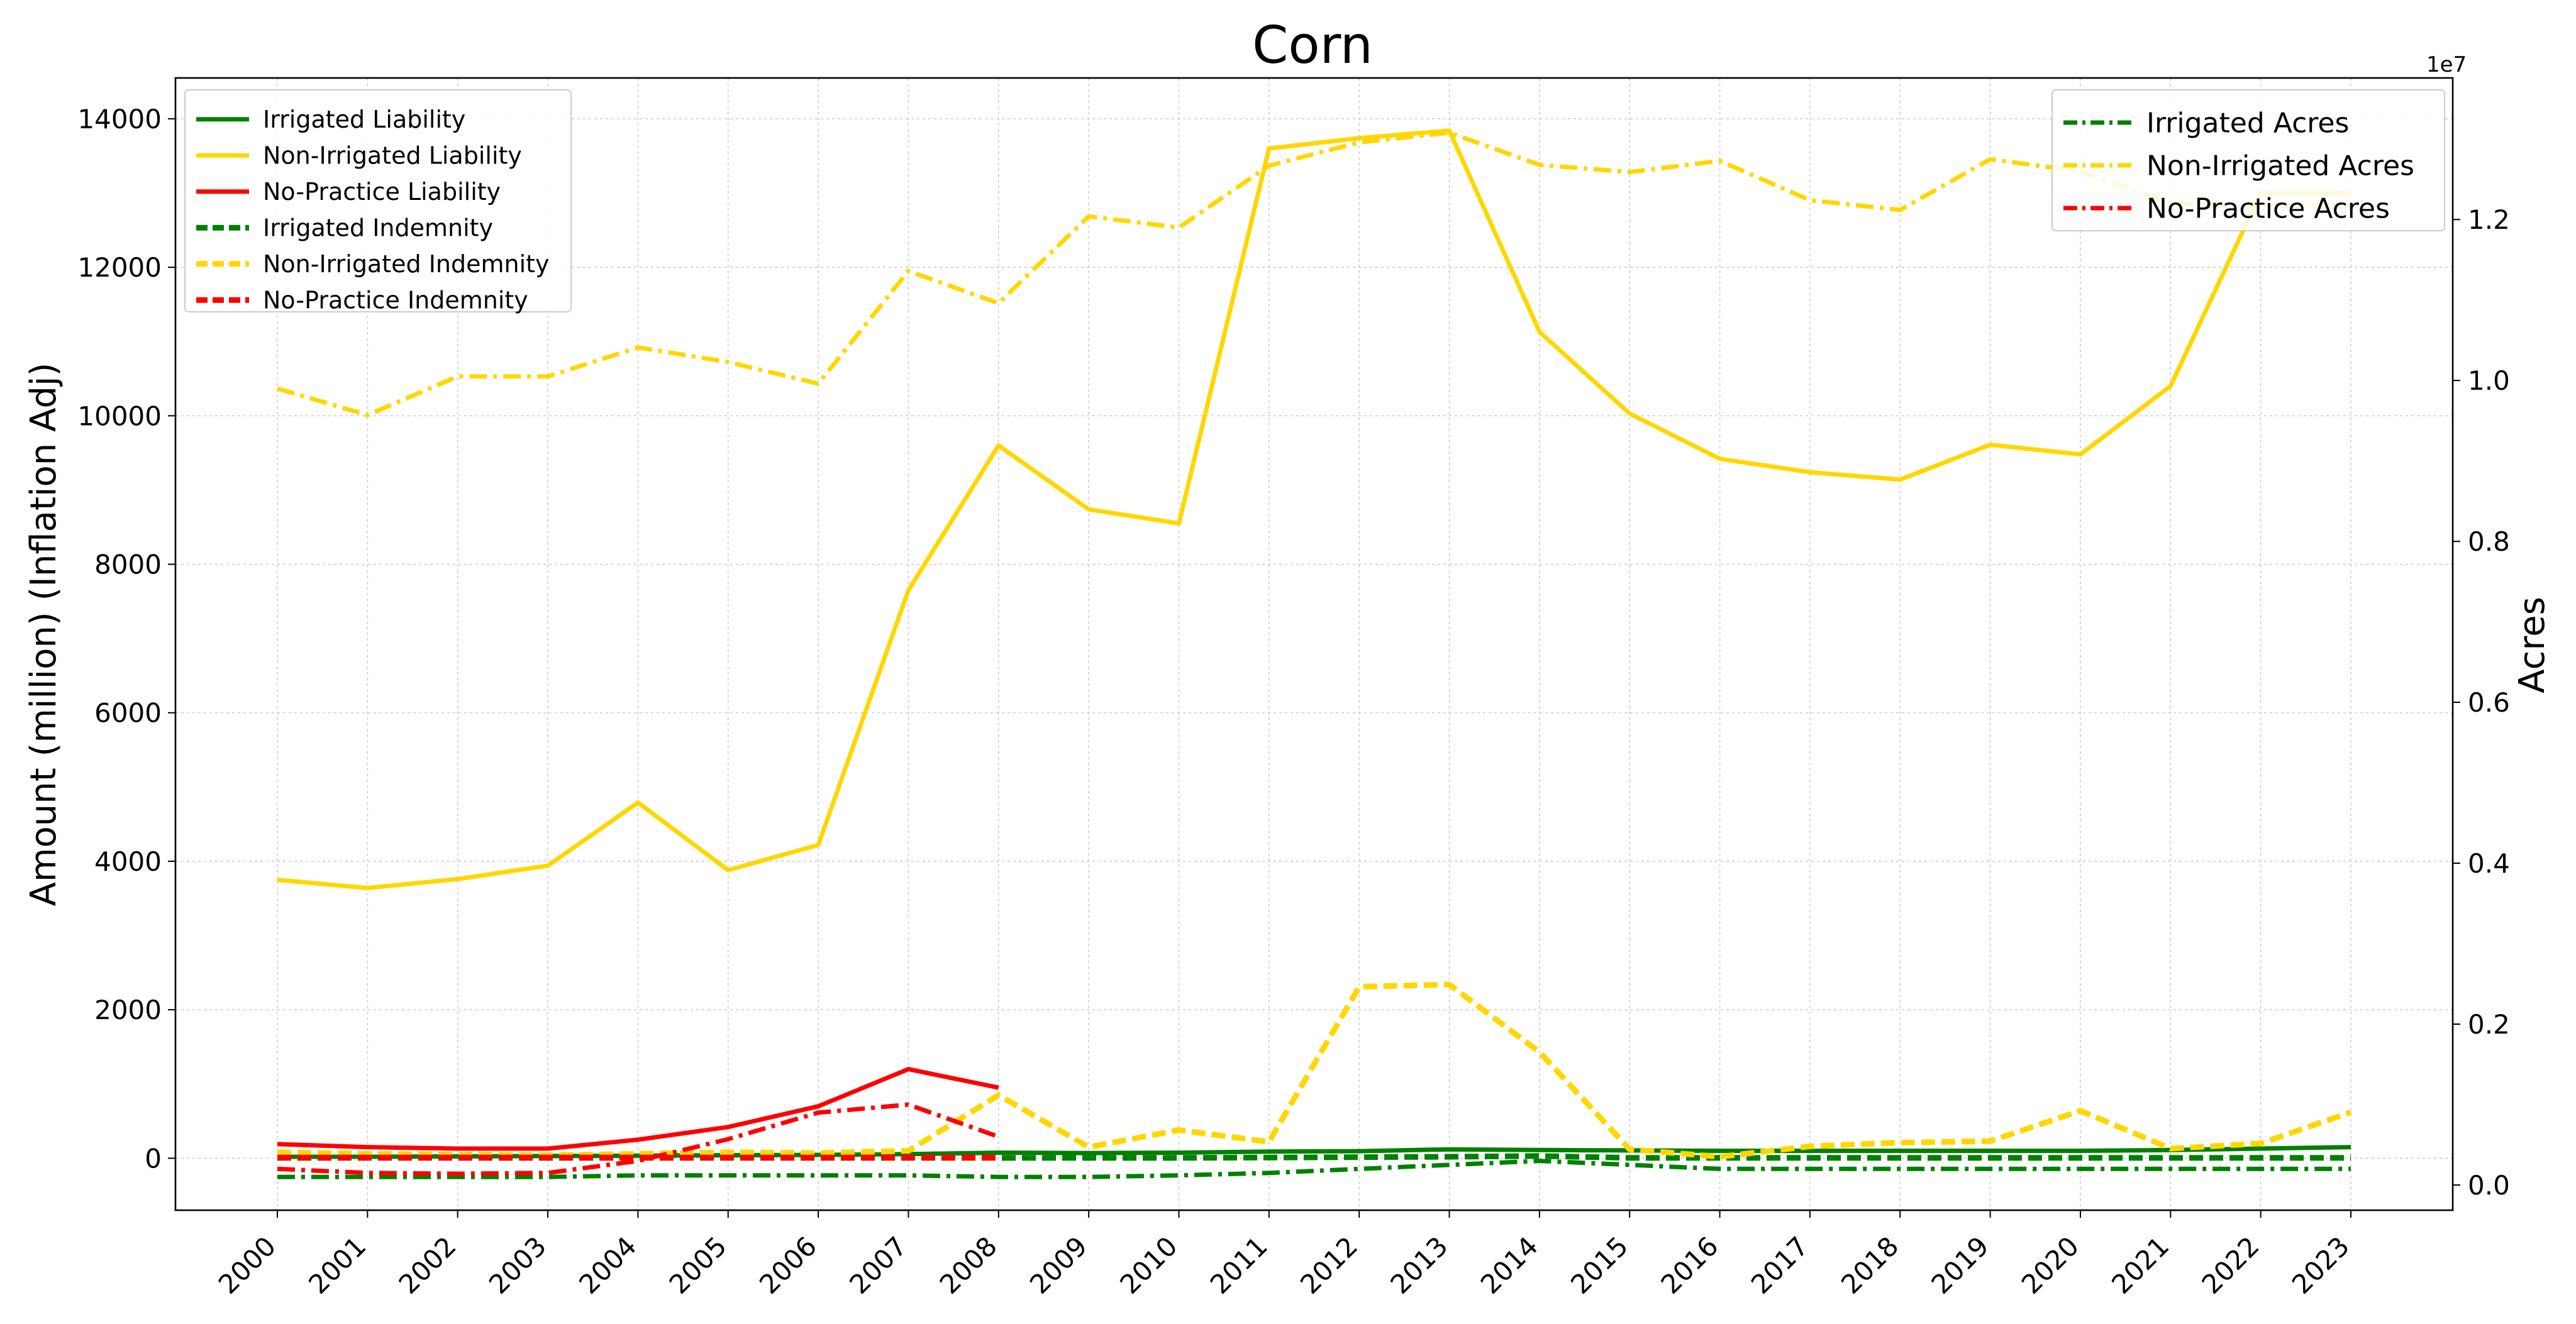 The height and width of the screenshot is (1324, 2576). What do you see at coordinates (2489, 219) in the screenshot?
I see `y2-tick-label: 1.2` at bounding box center [2489, 219].